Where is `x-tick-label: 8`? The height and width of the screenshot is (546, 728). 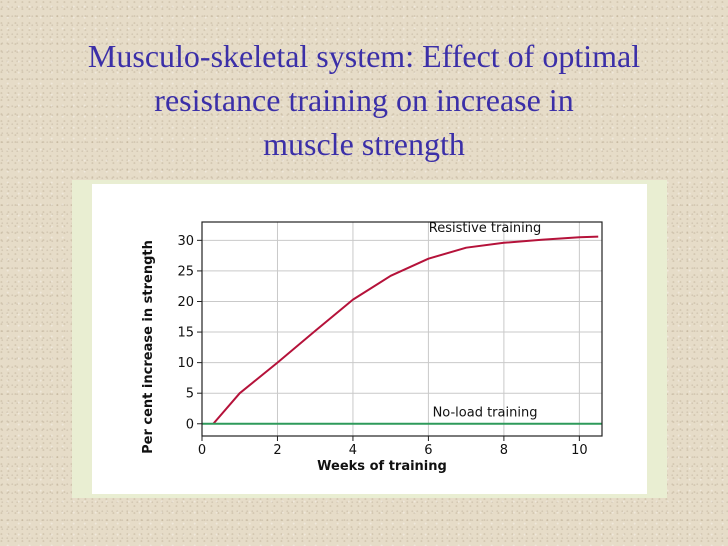
x-tick-label: 8 is located at coordinates (504, 450).